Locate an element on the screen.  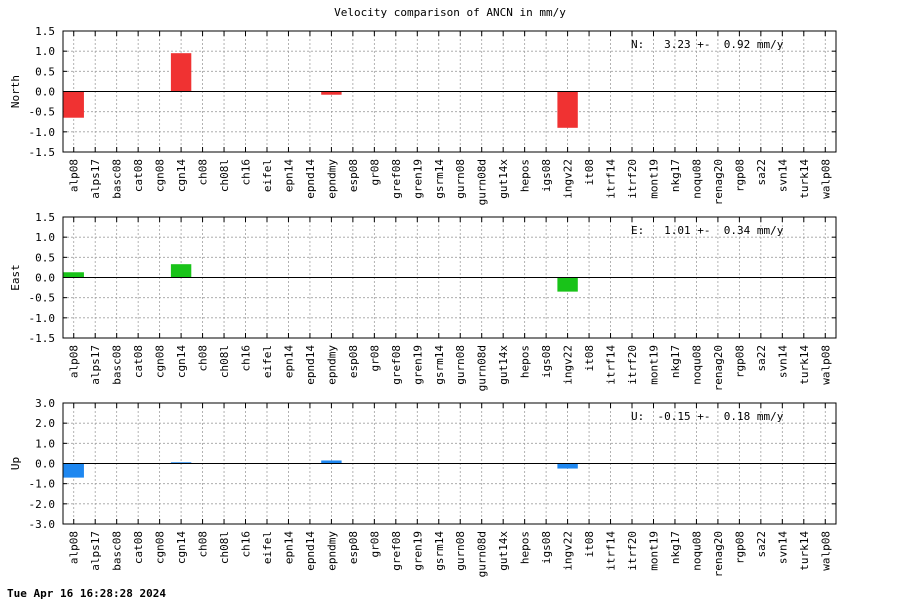
chart-title: Velocity comparison of ANCN in mm/y is located at coordinates (450, 12).